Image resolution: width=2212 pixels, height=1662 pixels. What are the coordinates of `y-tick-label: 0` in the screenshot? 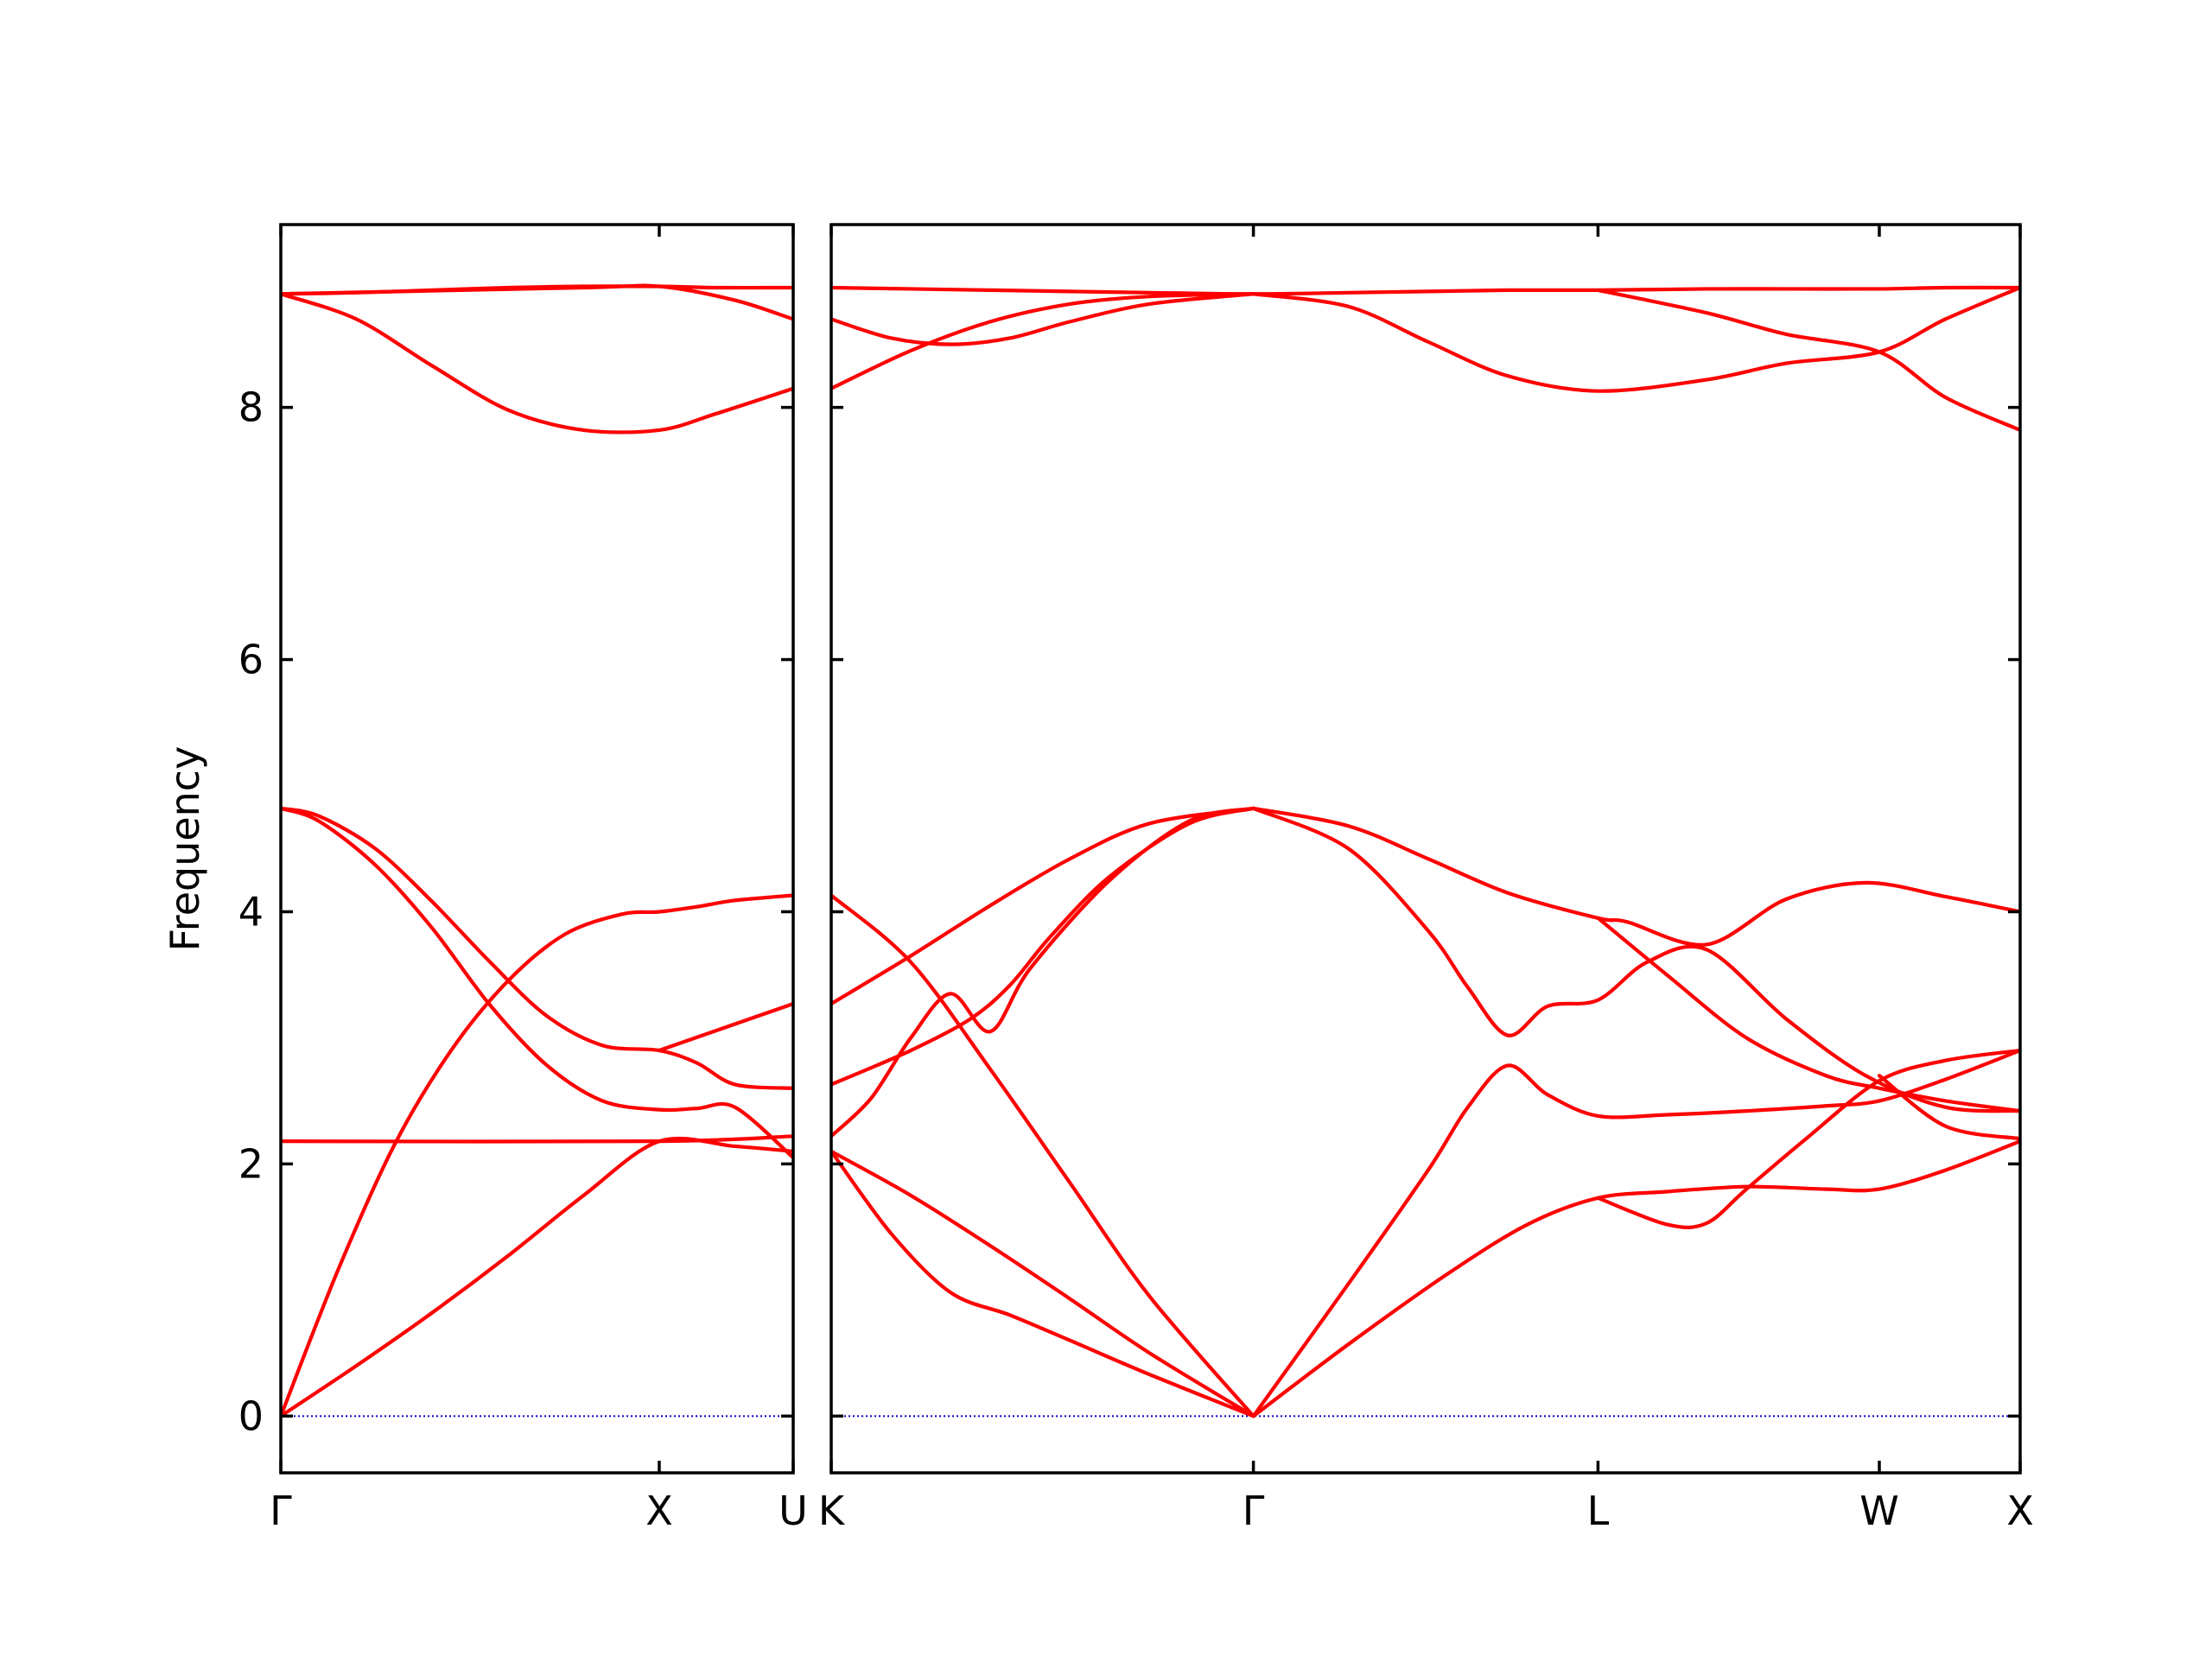 It's located at (251, 1415).